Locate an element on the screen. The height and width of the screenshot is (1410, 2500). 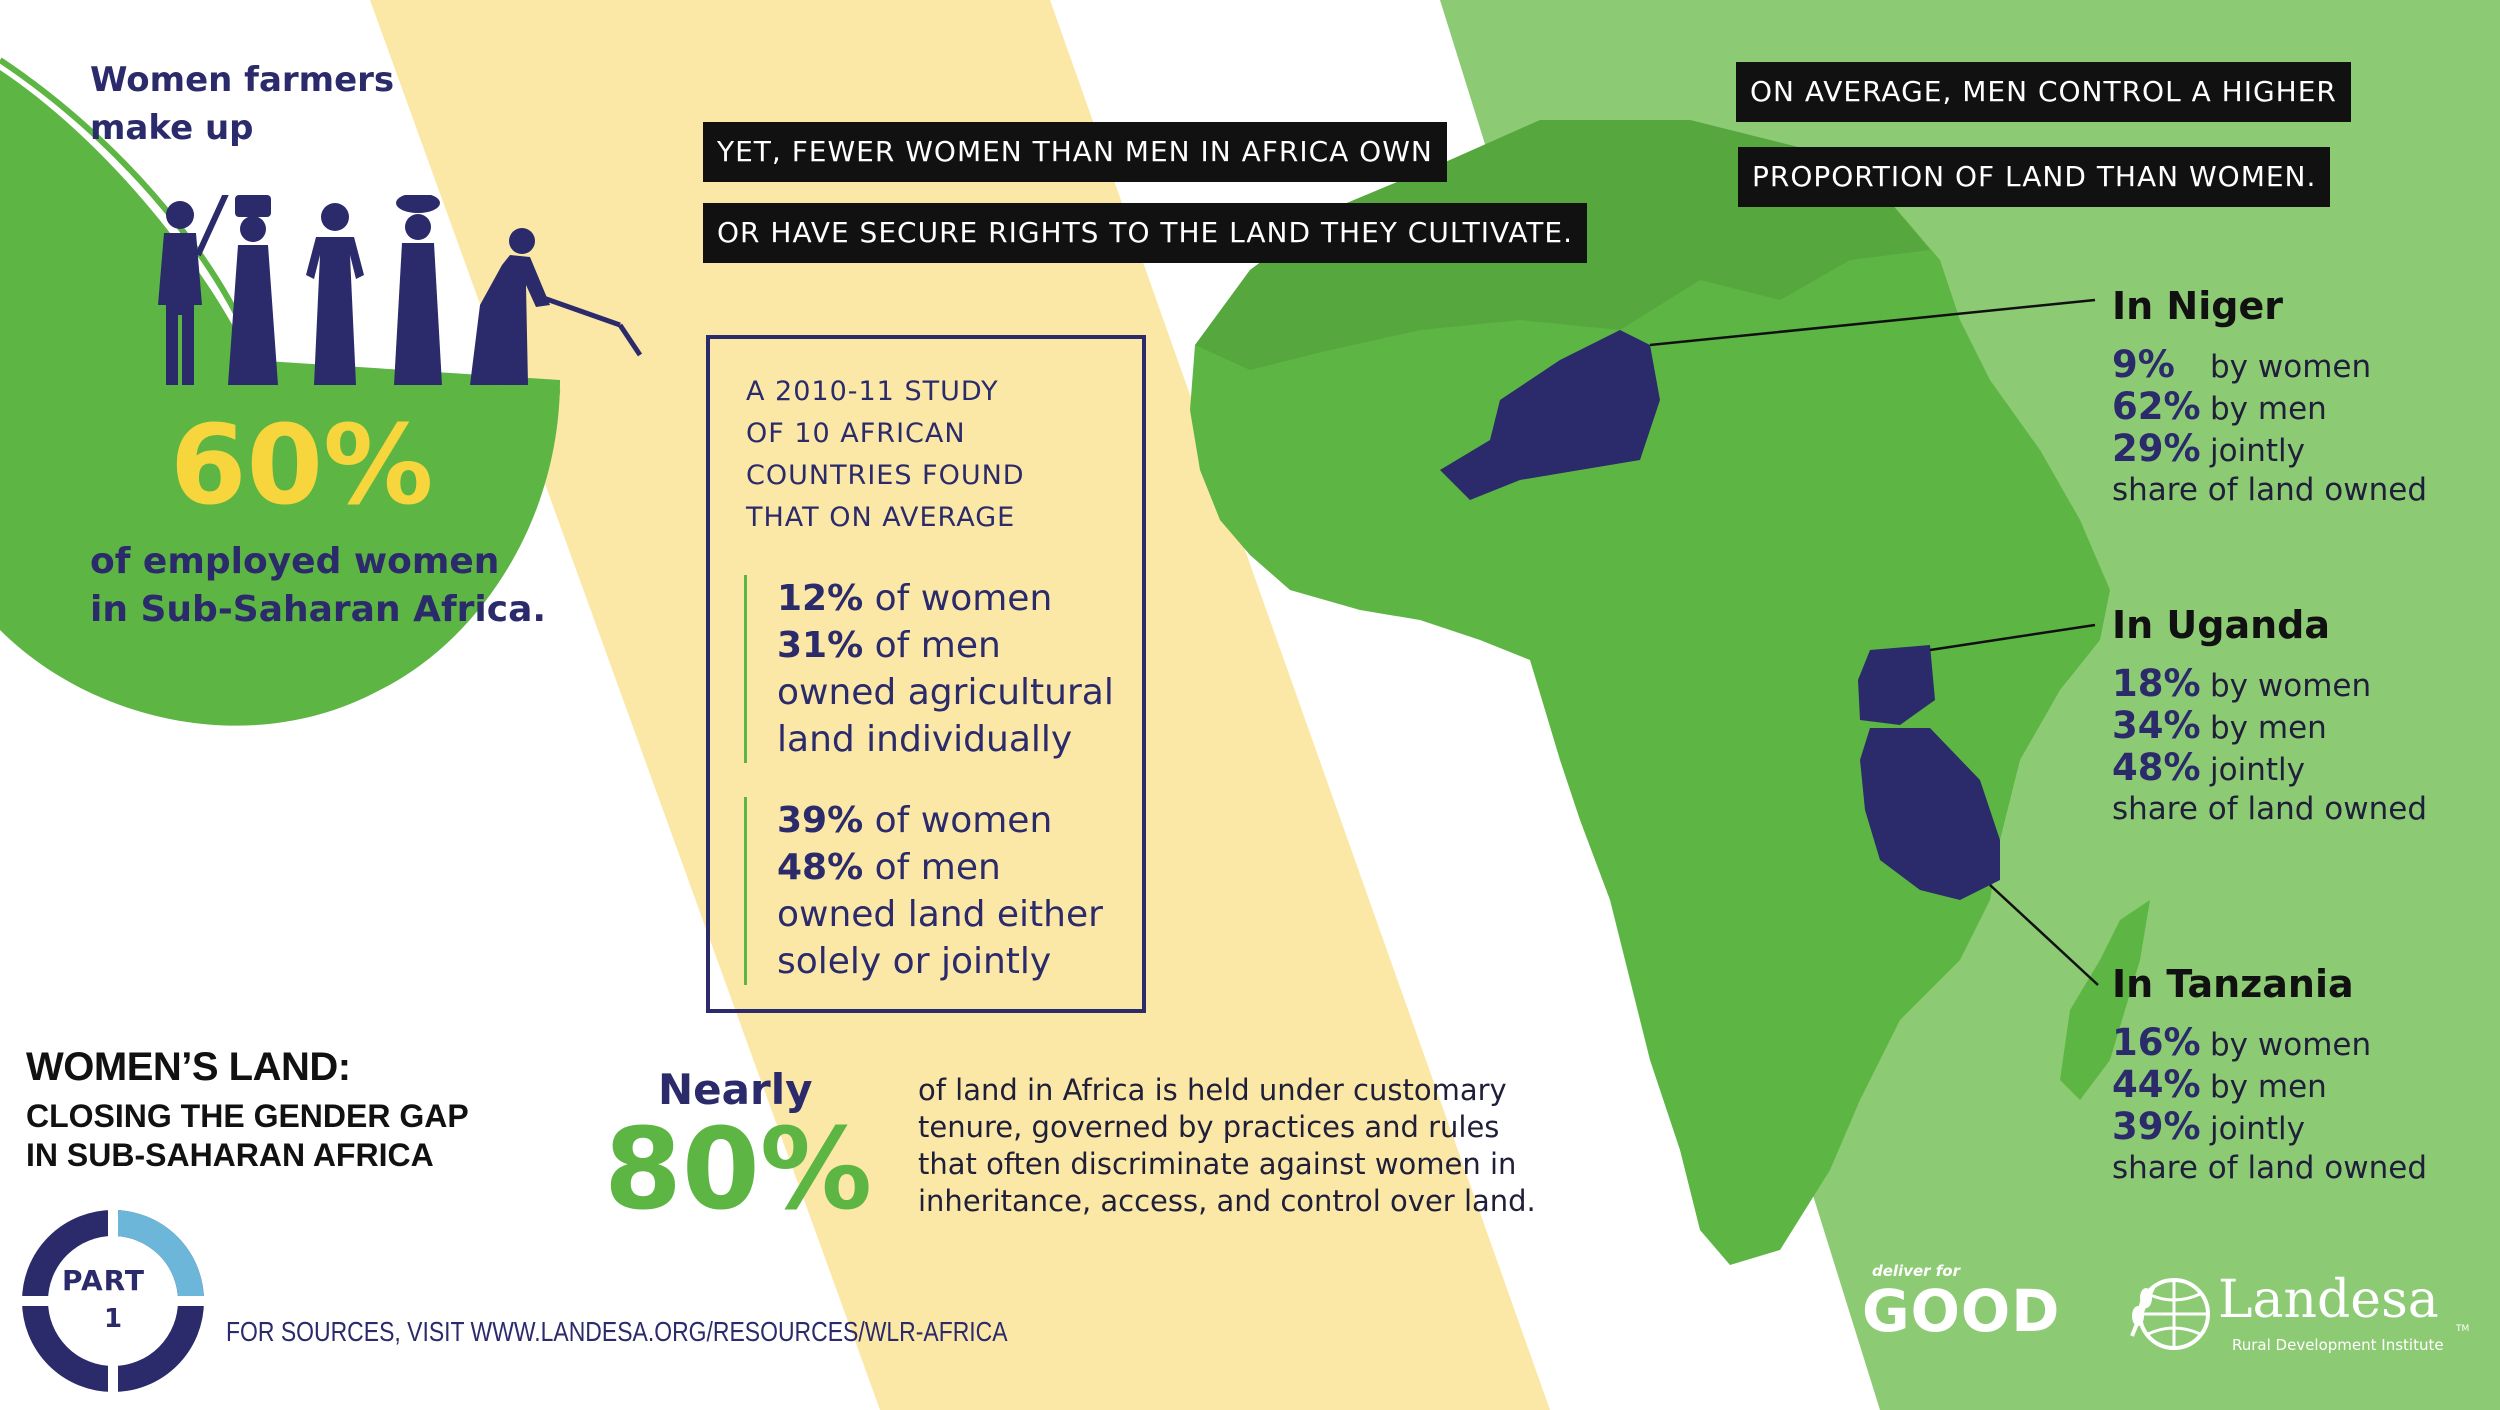
tanzania-jointly-value: 39% is located at coordinates (2156, 1126).